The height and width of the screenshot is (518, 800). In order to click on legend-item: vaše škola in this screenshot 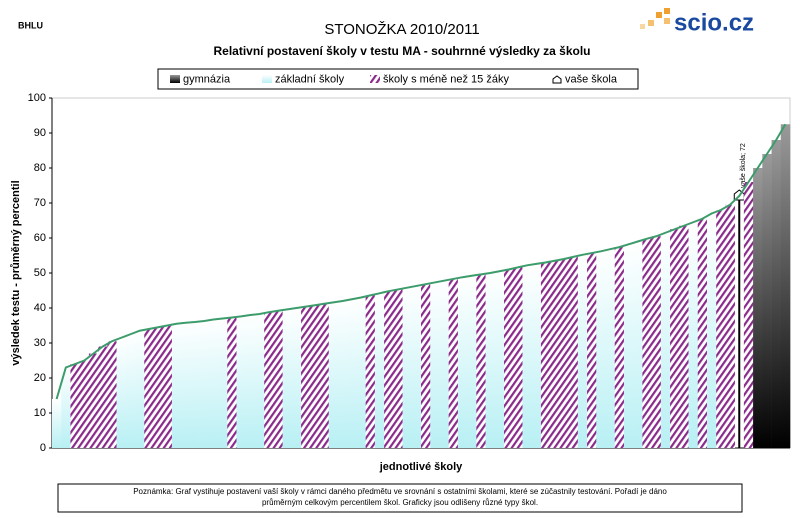, I will do `click(585, 79)`.